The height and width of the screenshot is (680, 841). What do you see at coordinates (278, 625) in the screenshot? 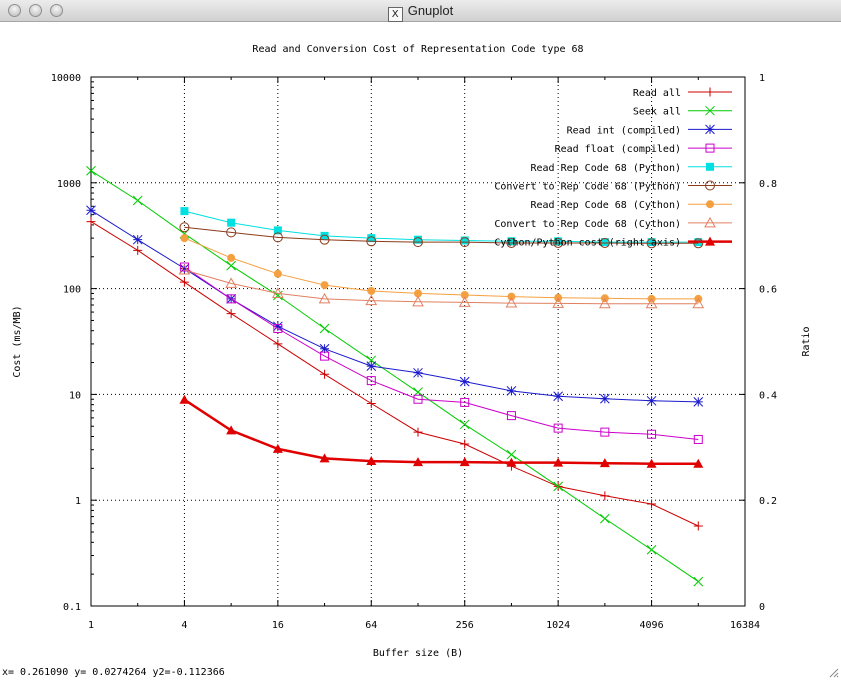
I see `x-tick-label: 16` at bounding box center [278, 625].